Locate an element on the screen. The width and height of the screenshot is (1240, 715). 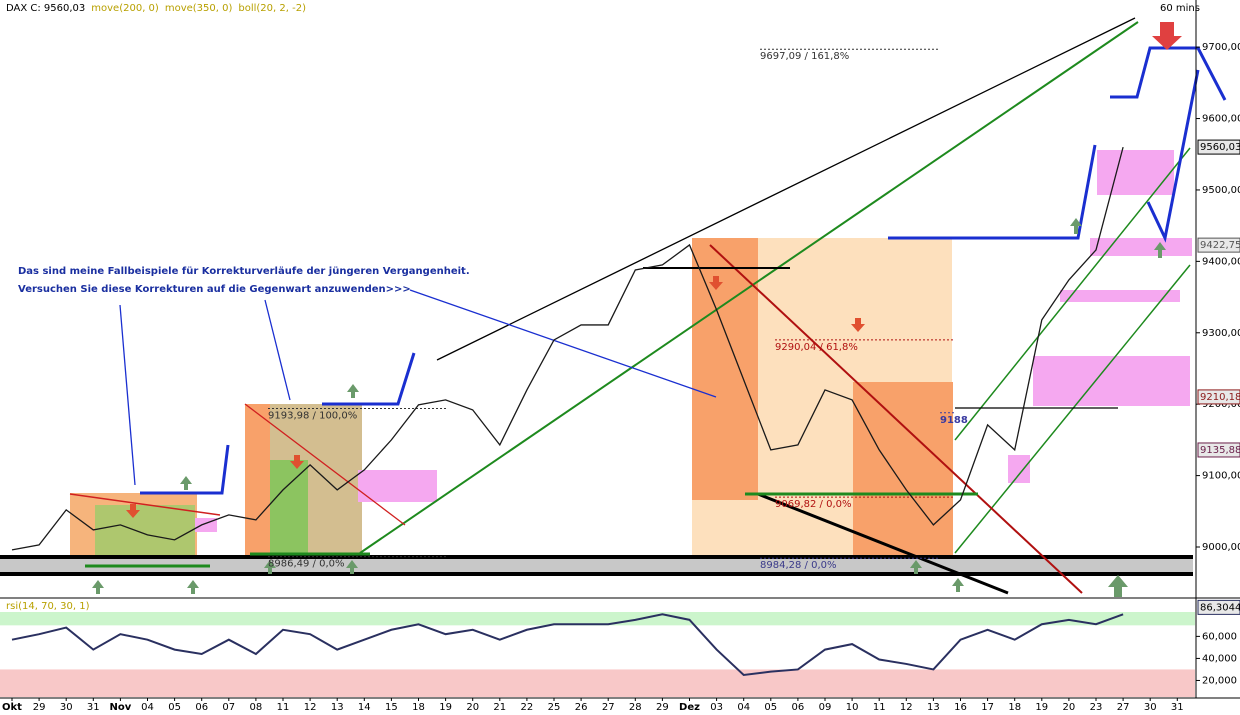
title-part: DAX C: 9560,03 is located at coordinates (45, 8).